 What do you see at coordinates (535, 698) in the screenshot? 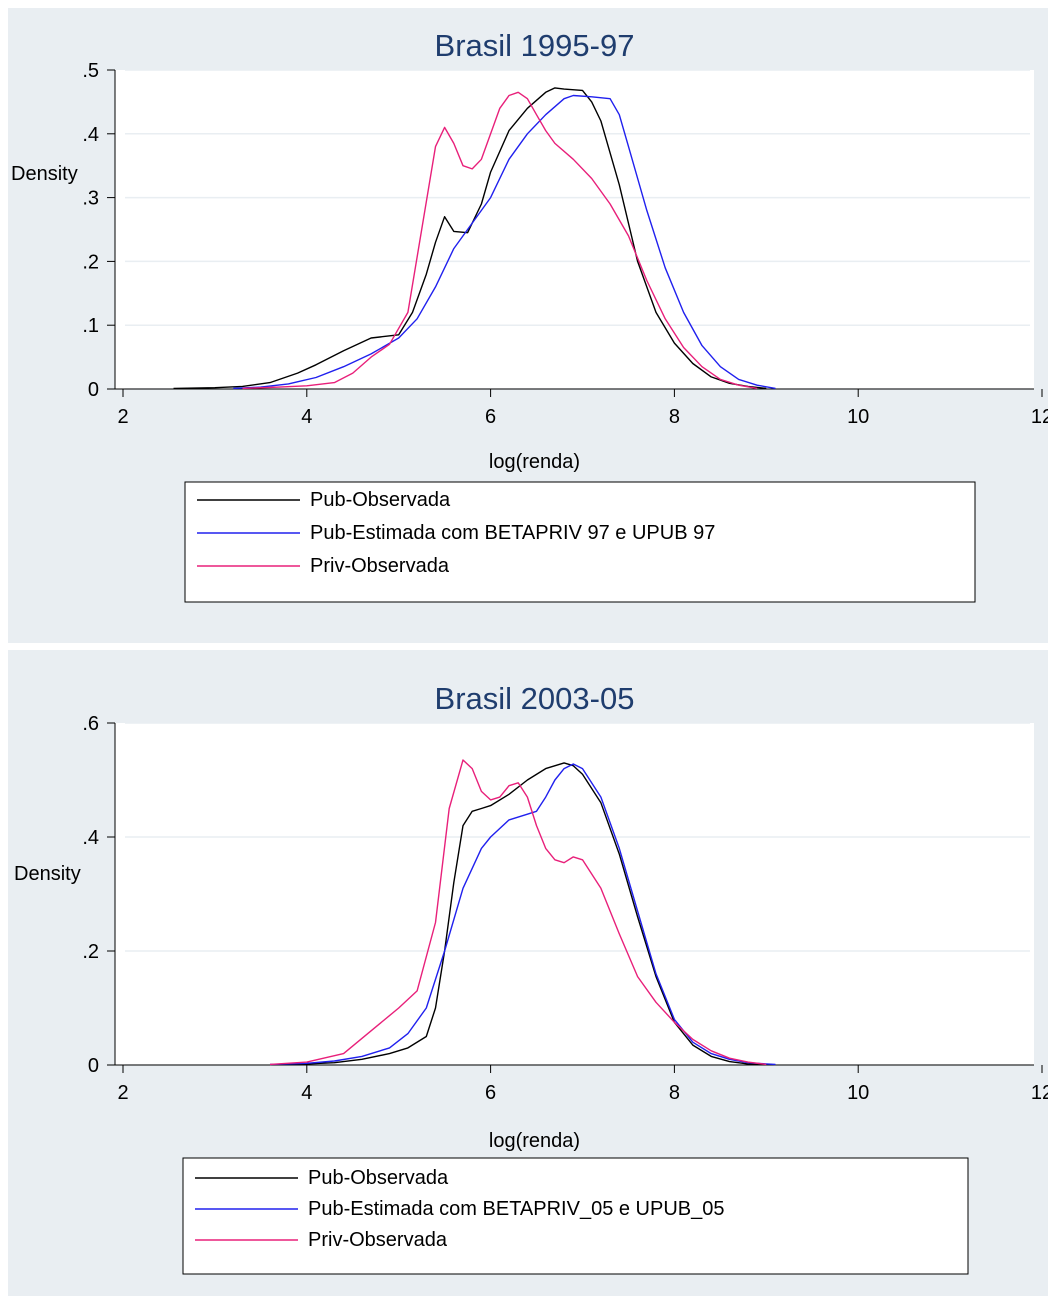
I see `chart-title: Brasil 2003-05` at bounding box center [535, 698].